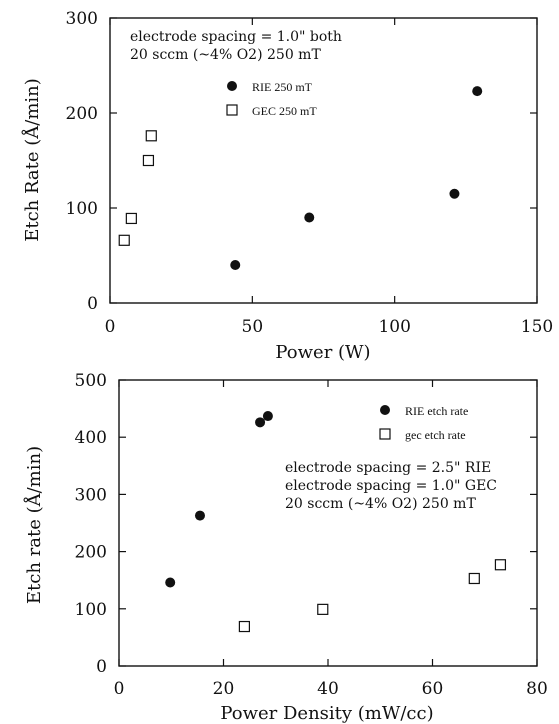  I want to click on legend-label: RIE 250 mT, so click(282, 87).